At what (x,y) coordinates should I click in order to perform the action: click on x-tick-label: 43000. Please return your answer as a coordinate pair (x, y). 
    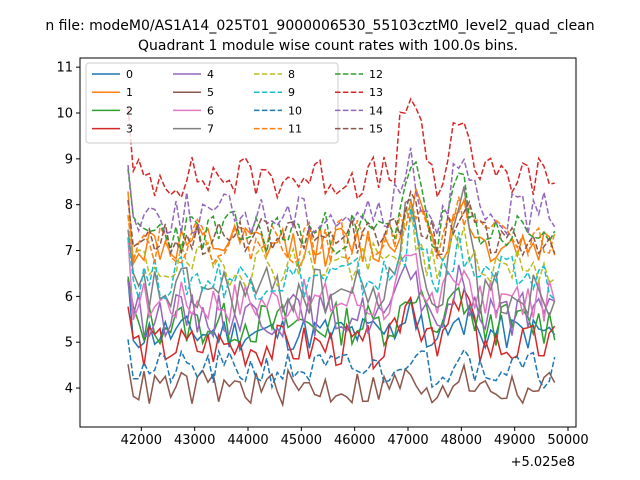
    Looking at the image, I should click on (194, 440).